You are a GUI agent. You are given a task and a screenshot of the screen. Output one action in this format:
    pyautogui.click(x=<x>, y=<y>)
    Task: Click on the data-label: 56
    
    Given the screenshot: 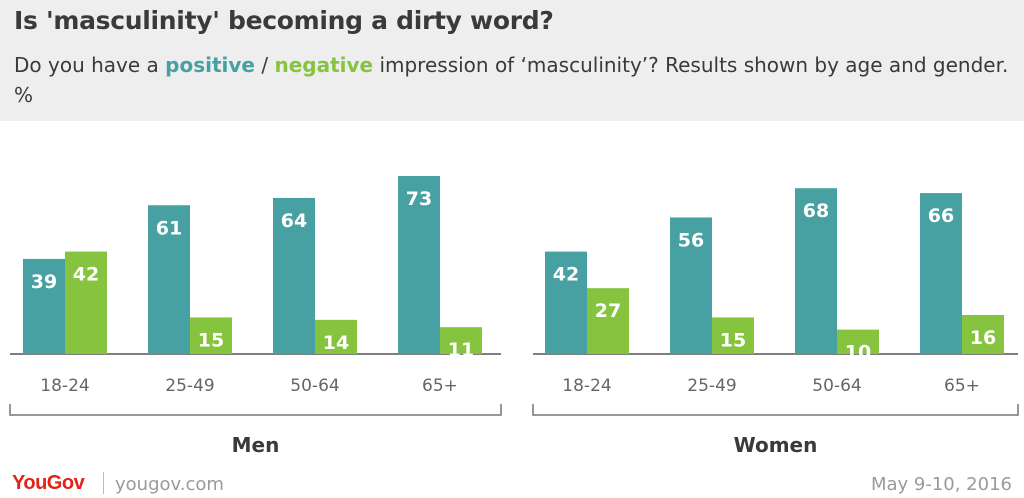 What is the action you would take?
    pyautogui.click(x=691, y=240)
    